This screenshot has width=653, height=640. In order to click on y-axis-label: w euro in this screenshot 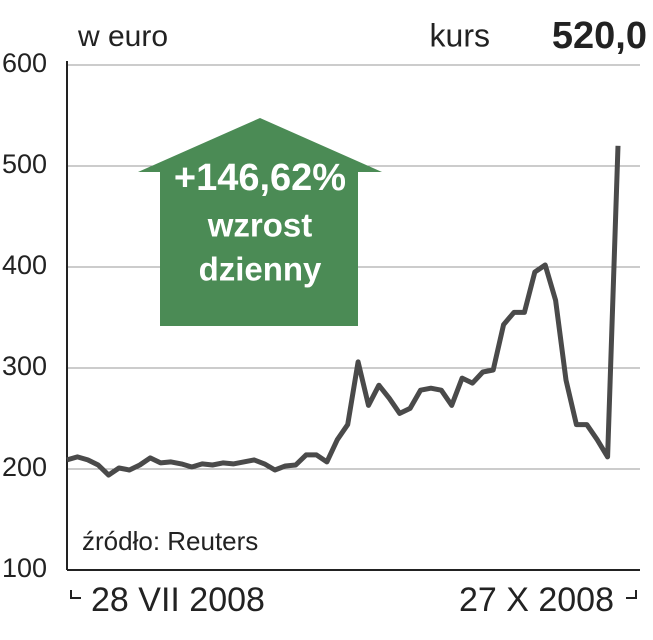, I will do `click(122, 36)`.